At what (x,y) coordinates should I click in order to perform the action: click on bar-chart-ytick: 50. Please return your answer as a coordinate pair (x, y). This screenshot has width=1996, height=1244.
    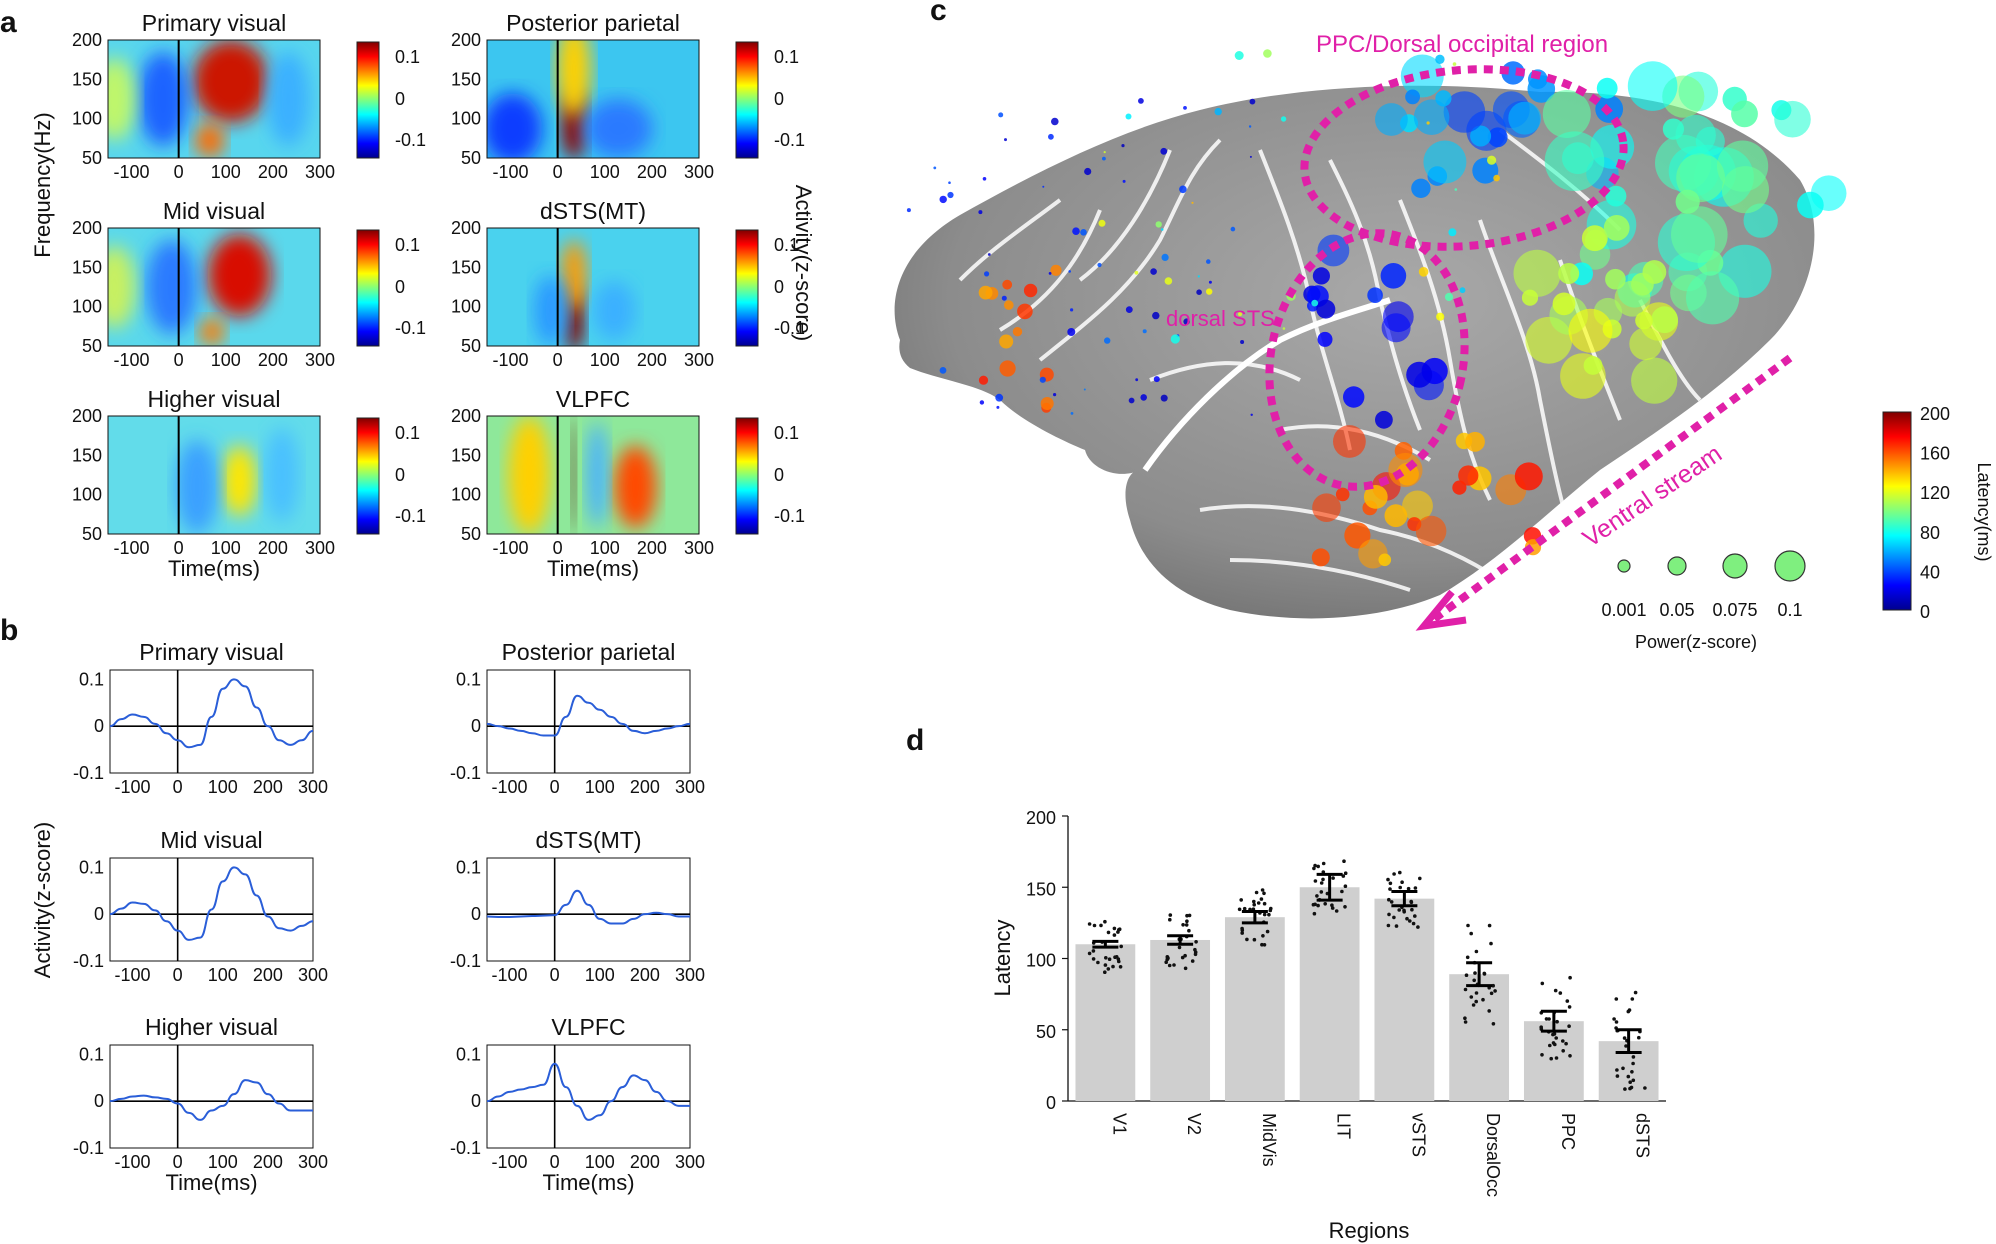
    Looking at the image, I should click on (1046, 1032).